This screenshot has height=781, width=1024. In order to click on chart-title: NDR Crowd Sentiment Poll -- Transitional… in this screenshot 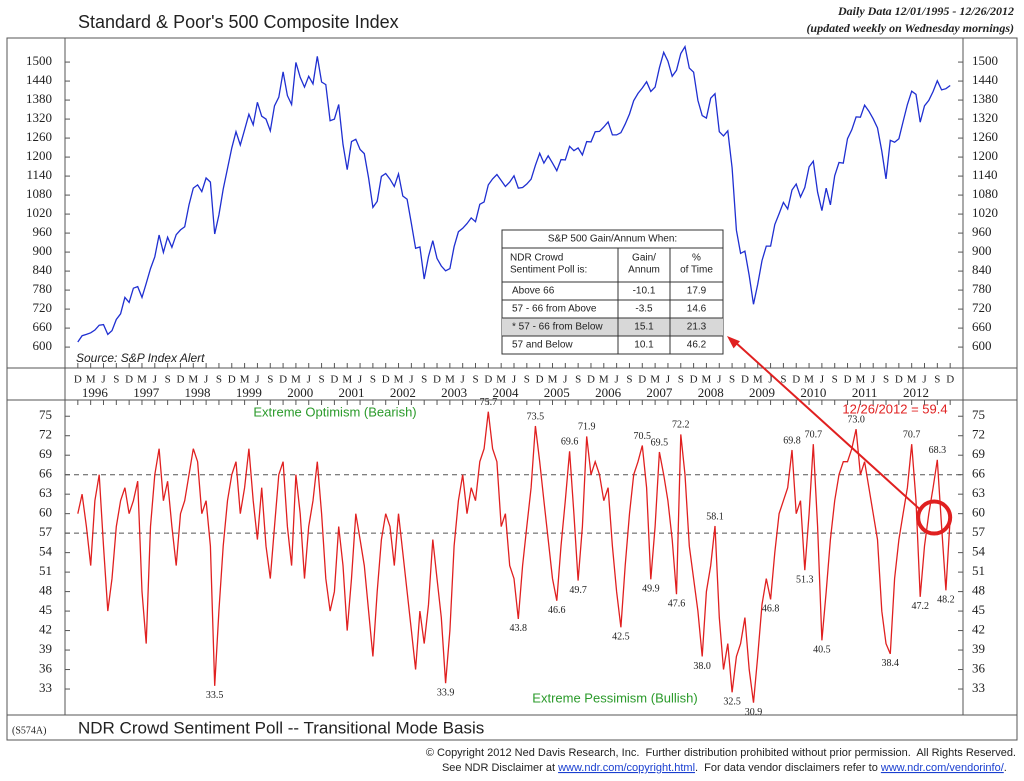, I will do `click(281, 727)`.